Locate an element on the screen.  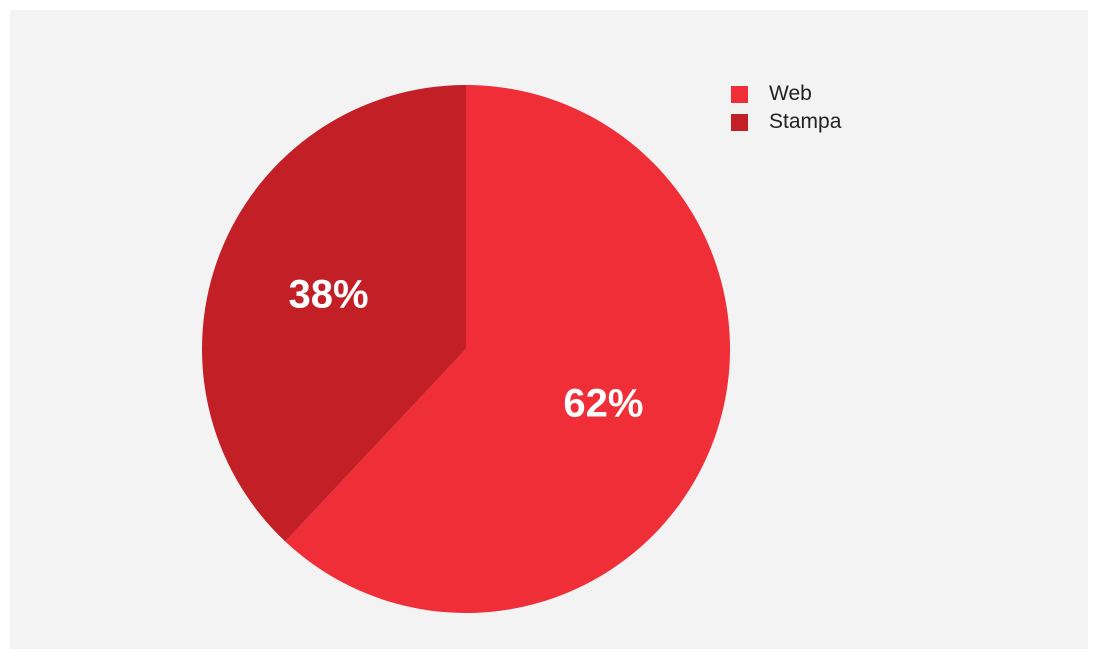
legend-swatch-stampa is located at coordinates (739, 122).